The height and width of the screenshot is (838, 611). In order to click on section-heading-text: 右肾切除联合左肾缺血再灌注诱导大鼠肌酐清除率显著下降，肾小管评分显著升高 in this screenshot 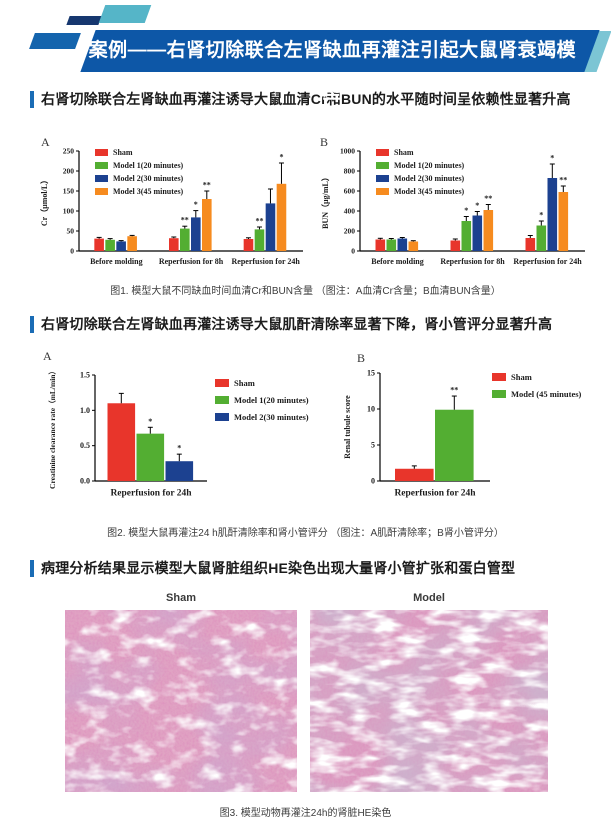, I will do `click(297, 324)`.